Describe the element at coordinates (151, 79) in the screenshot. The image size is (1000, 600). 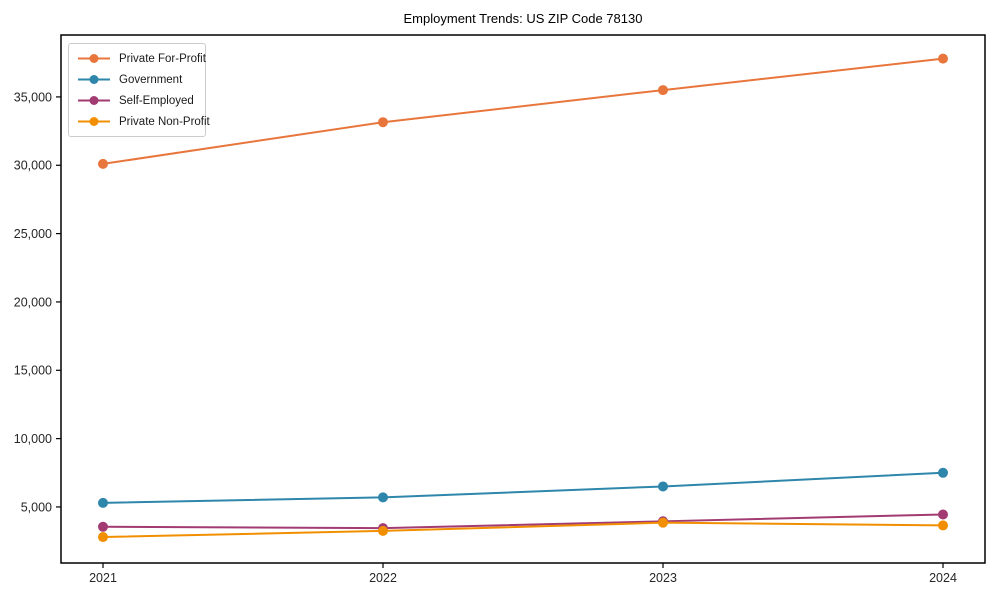
I see `legend-label: Government` at that location.